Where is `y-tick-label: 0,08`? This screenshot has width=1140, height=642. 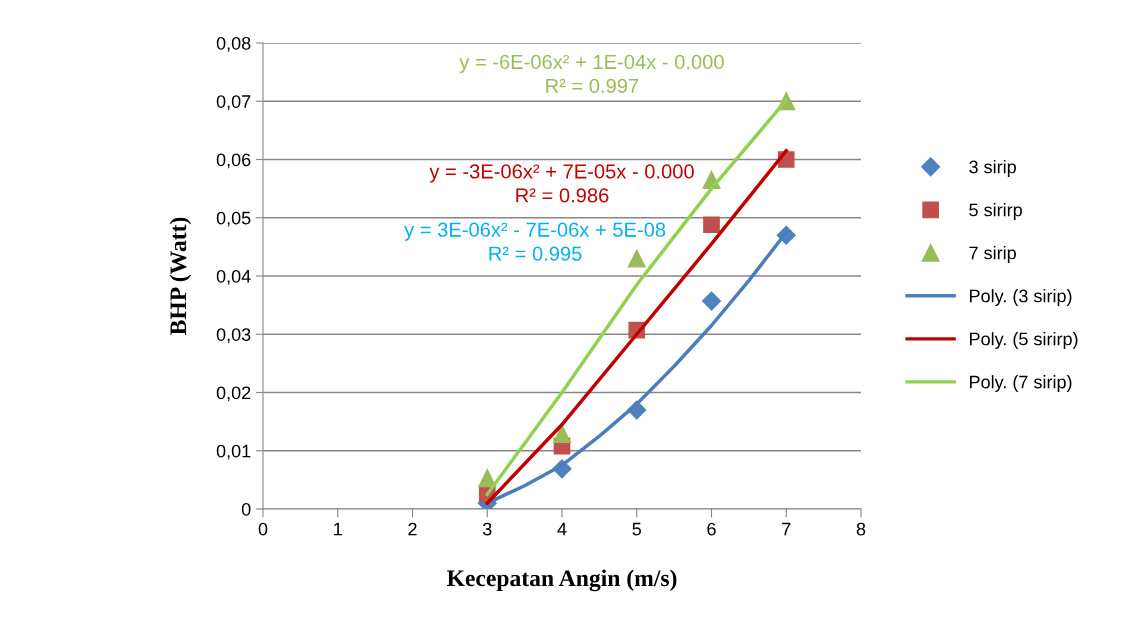 y-tick-label: 0,08 is located at coordinates (233, 44).